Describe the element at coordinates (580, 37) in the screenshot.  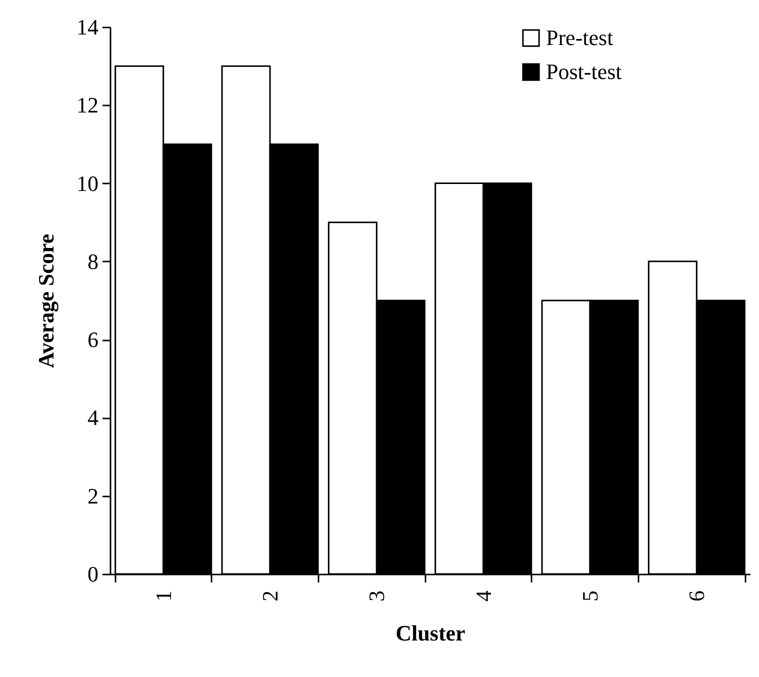
I see `legend-label: Pre-test` at that location.